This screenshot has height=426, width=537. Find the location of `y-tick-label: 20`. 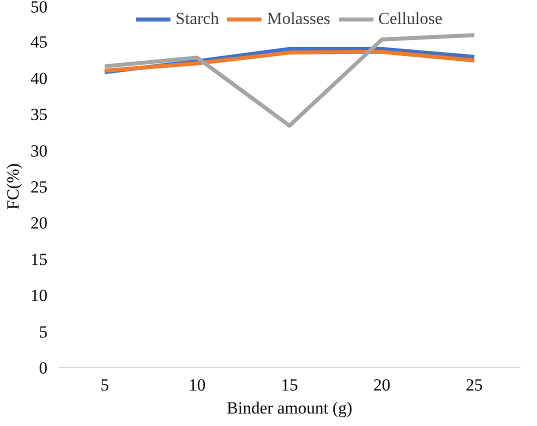

y-tick-label: 20 is located at coordinates (39, 223).